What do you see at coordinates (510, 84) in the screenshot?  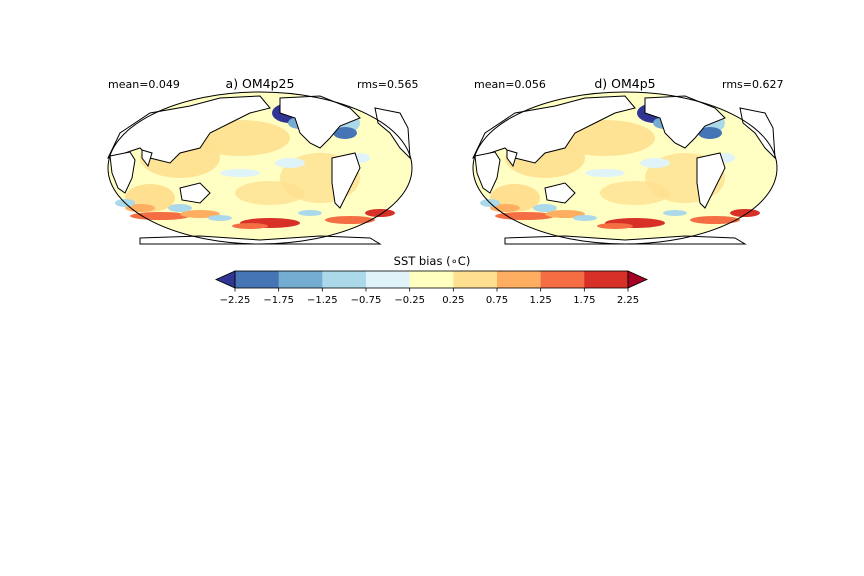 I see `panel-d-mean: mean=0.056` at bounding box center [510, 84].